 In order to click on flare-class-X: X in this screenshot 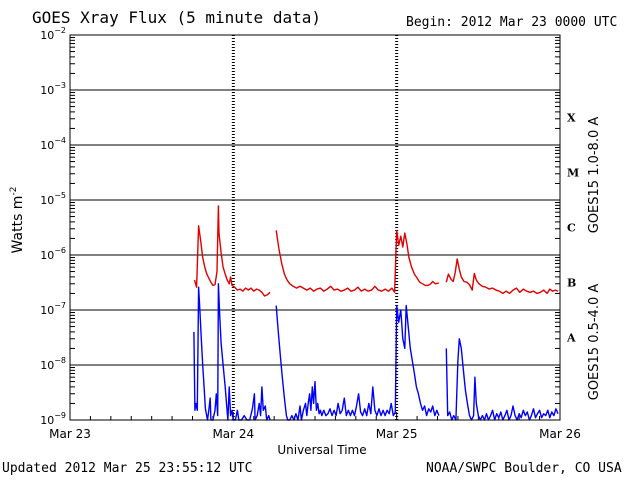, I will do `click(571, 118)`.